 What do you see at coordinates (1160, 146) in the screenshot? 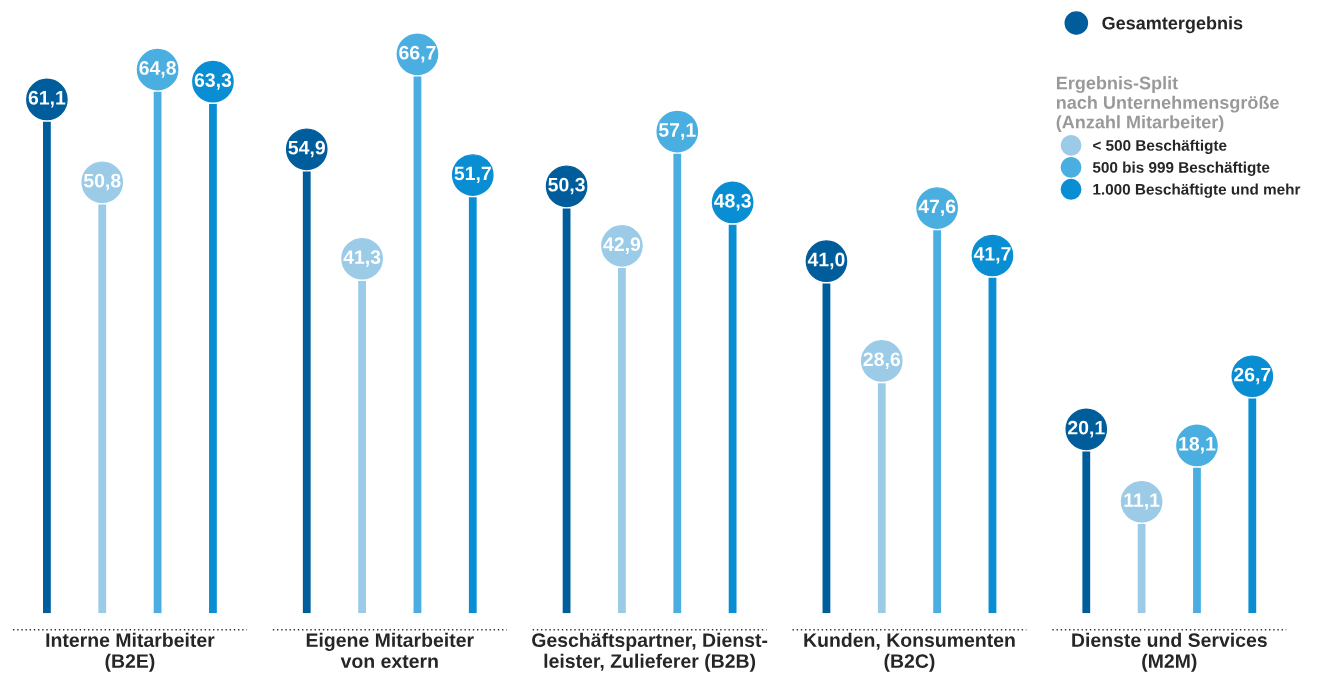
I see `legend-label: < 500 Beschäftigte` at bounding box center [1160, 146].